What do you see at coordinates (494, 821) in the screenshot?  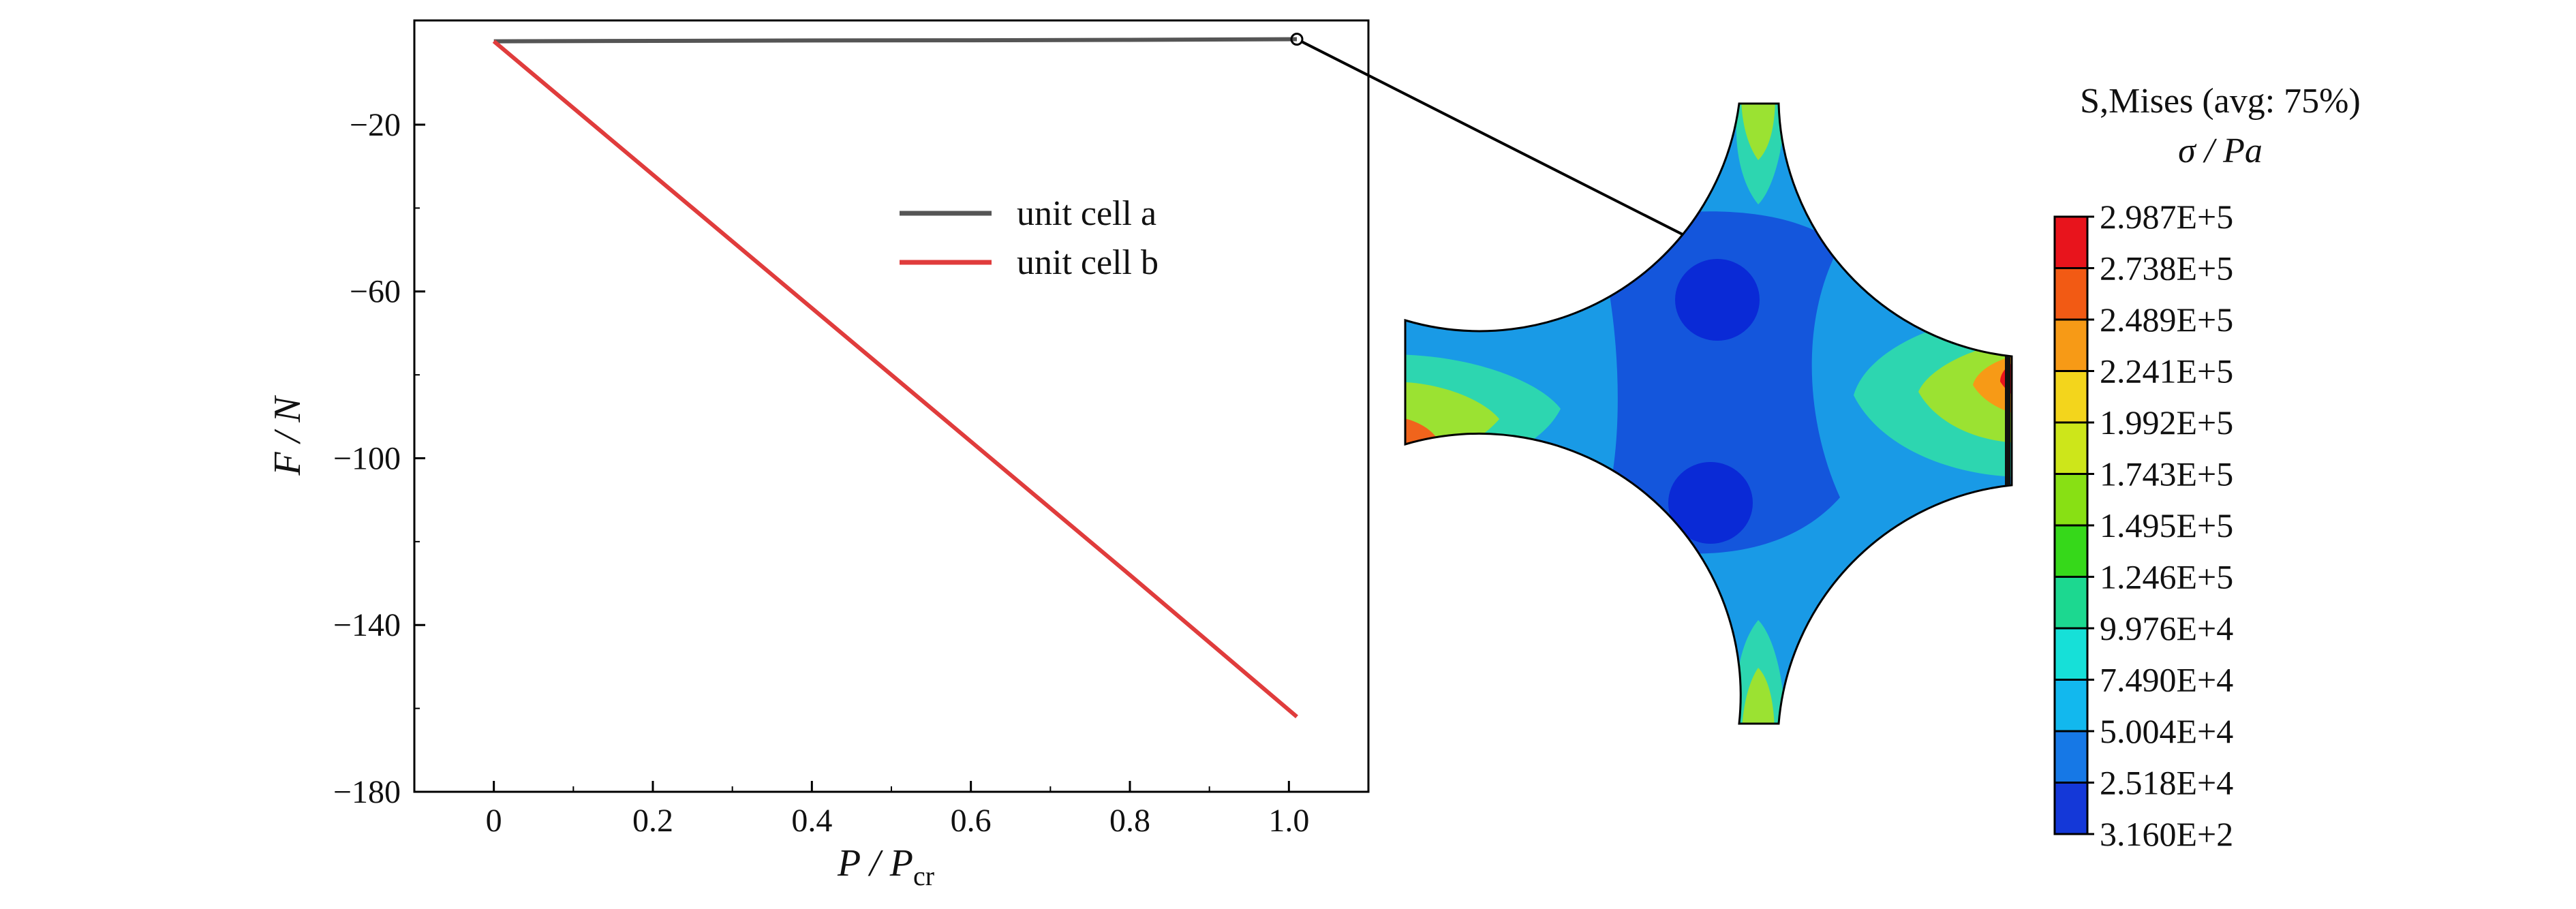 I see `x-tick-label: 0` at bounding box center [494, 821].